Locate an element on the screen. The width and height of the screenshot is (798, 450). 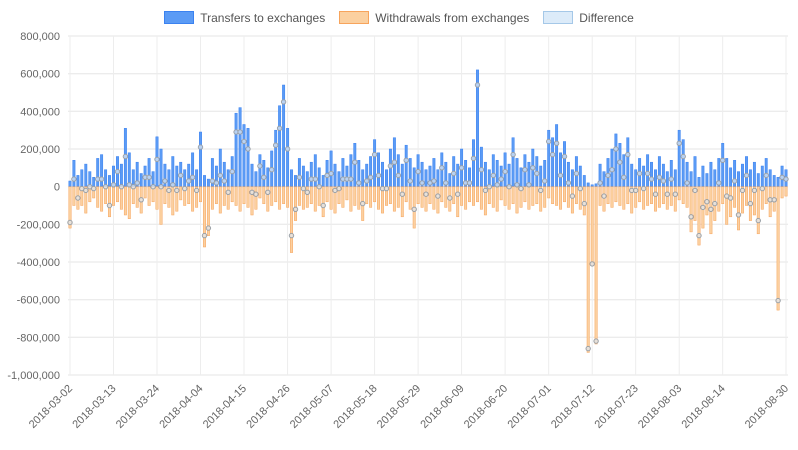
svg-text: -800,000 is located at coordinates (38, 338).